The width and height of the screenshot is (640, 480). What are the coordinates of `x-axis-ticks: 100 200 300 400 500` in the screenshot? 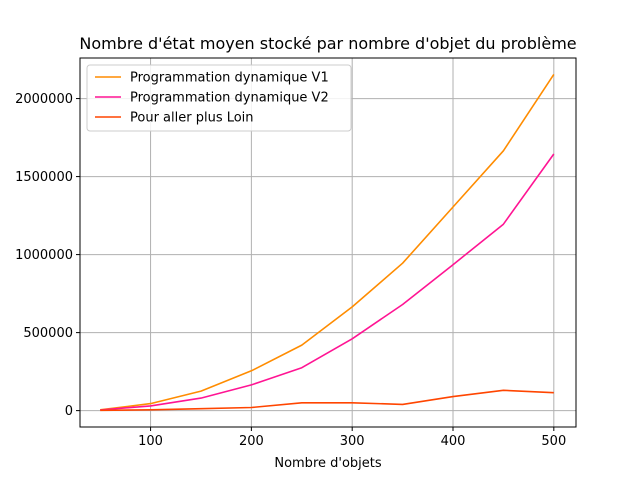 It's located at (352, 438).